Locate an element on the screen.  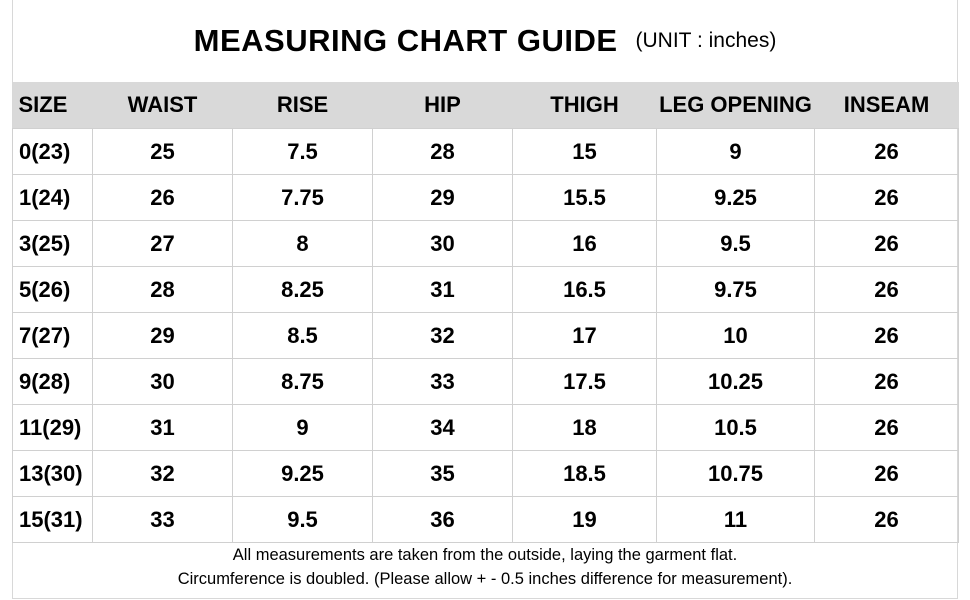
table-row: 9(28) 30 8.75 33 17.5 10.25 26 is located at coordinates (485, 381).